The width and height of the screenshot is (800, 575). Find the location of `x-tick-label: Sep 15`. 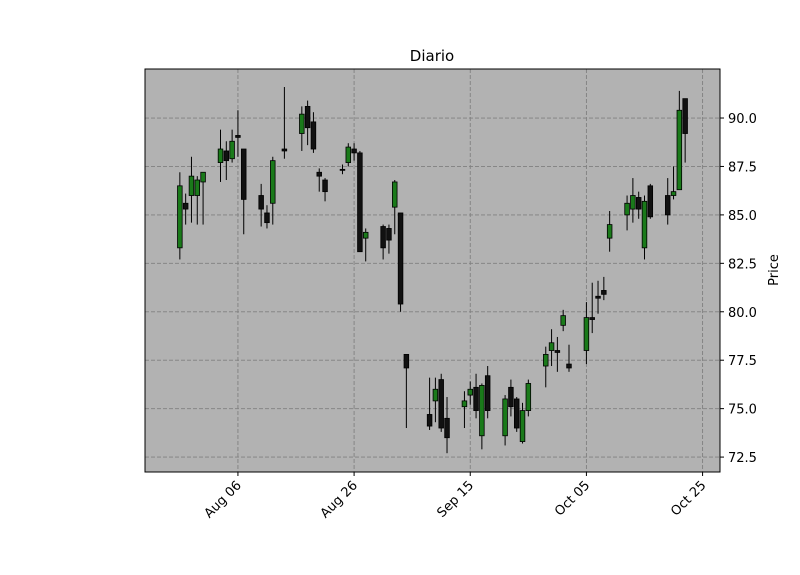

x-tick-label: Sep 15 is located at coordinates (456, 499).